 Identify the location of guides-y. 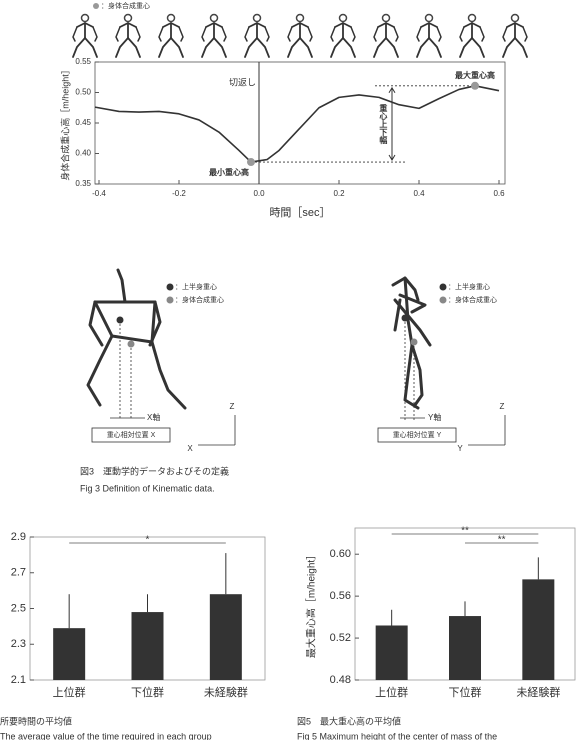
(441, 382).